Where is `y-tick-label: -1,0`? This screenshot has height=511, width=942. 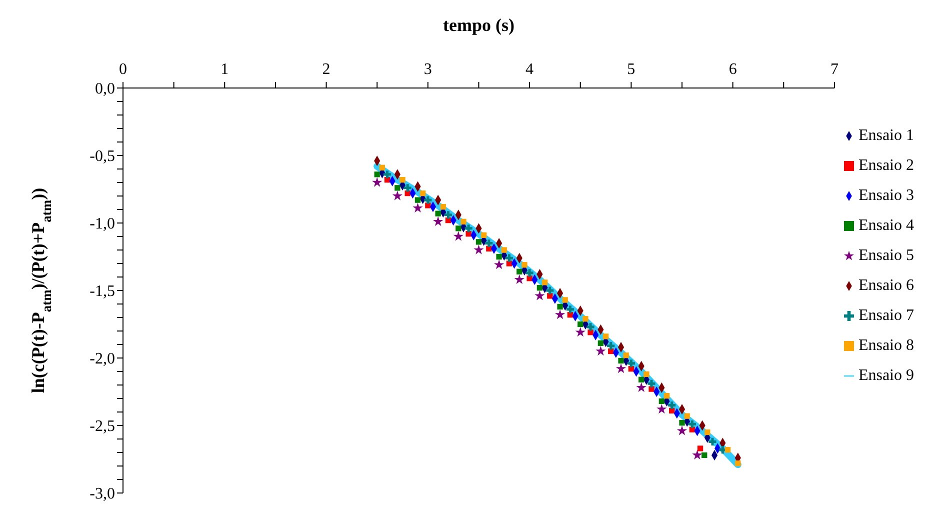
y-tick-label: -1,0 is located at coordinates (102, 224).